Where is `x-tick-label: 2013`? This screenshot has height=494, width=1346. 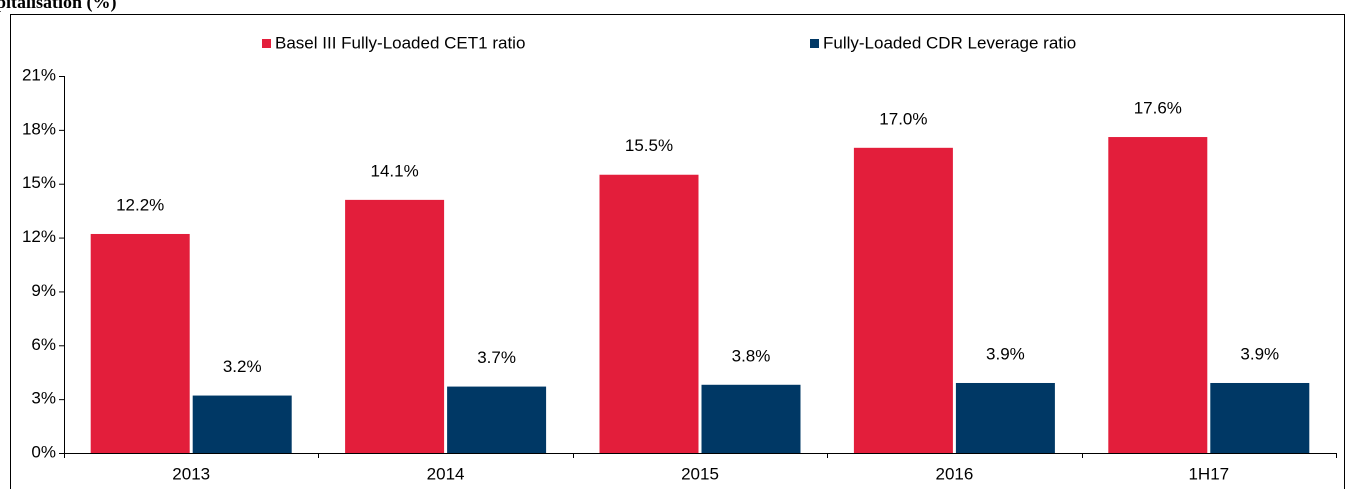 x-tick-label: 2013 is located at coordinates (191, 473).